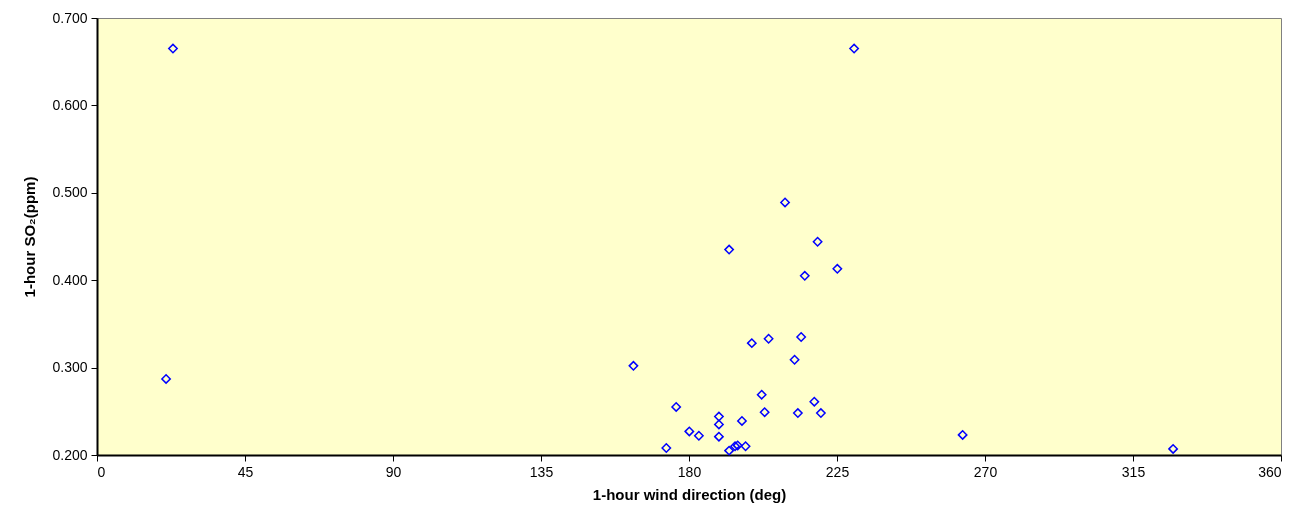  Describe the element at coordinates (1270, 471) in the screenshot. I see `x-tick-label: 360` at that location.